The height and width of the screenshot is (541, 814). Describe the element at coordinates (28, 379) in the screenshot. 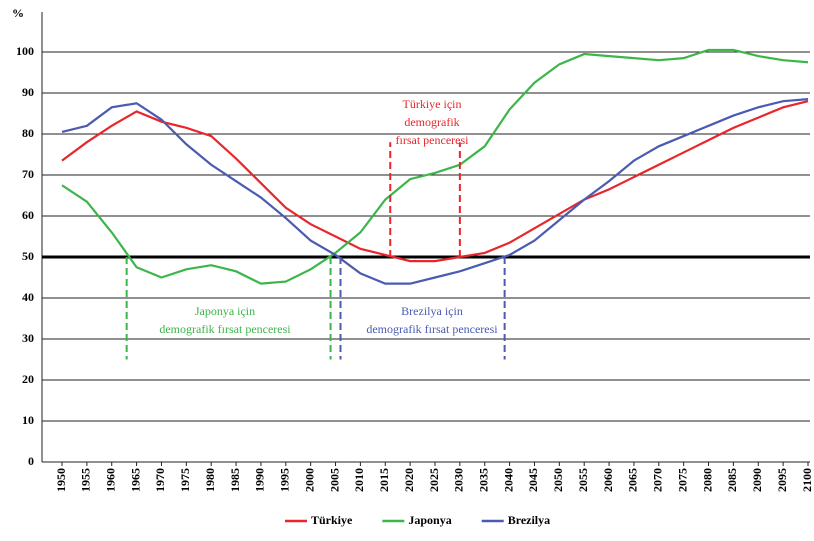

I see `y-tick-label: 20` at that location.